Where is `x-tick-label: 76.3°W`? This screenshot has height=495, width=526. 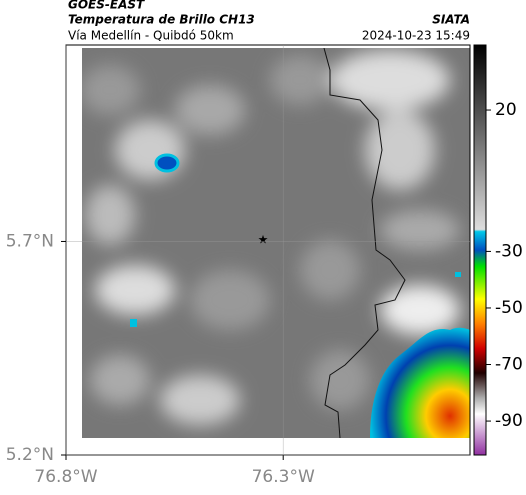
x-tick-label: 76.3°W is located at coordinates (283, 477).